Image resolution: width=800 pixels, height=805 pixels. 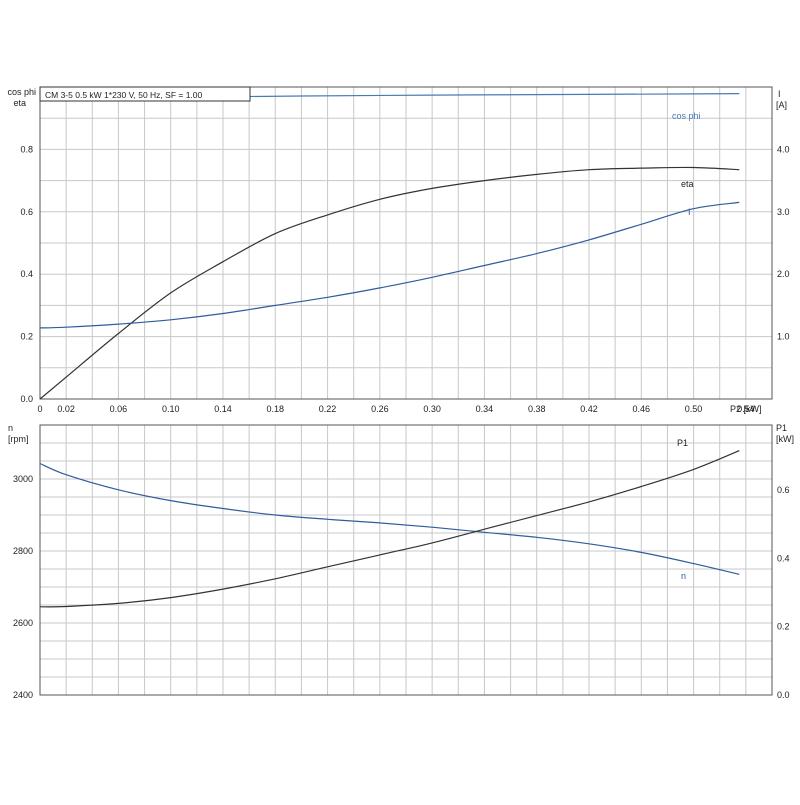 I want to click on x-tick-label: 0.50, so click(x=694, y=409).